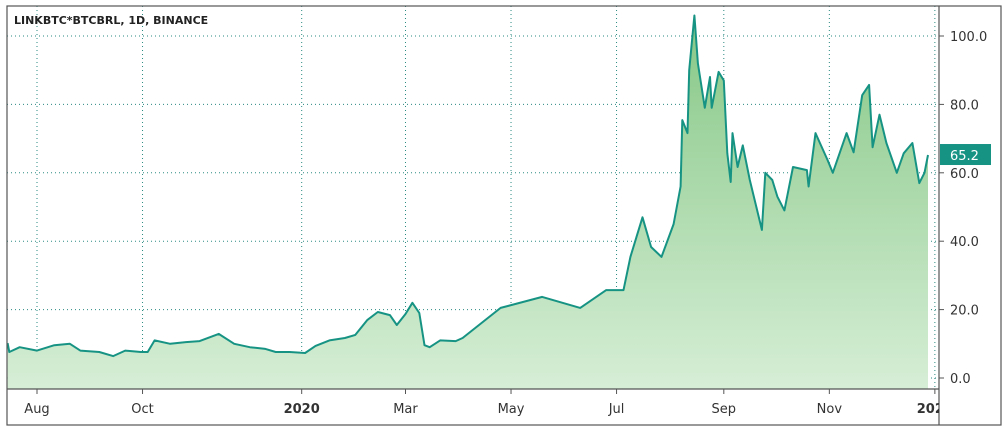 This screenshot has height=433, width=1008. Describe the element at coordinates (960, 379) in the screenshot. I see `y-tick-label: 0.0` at that location.